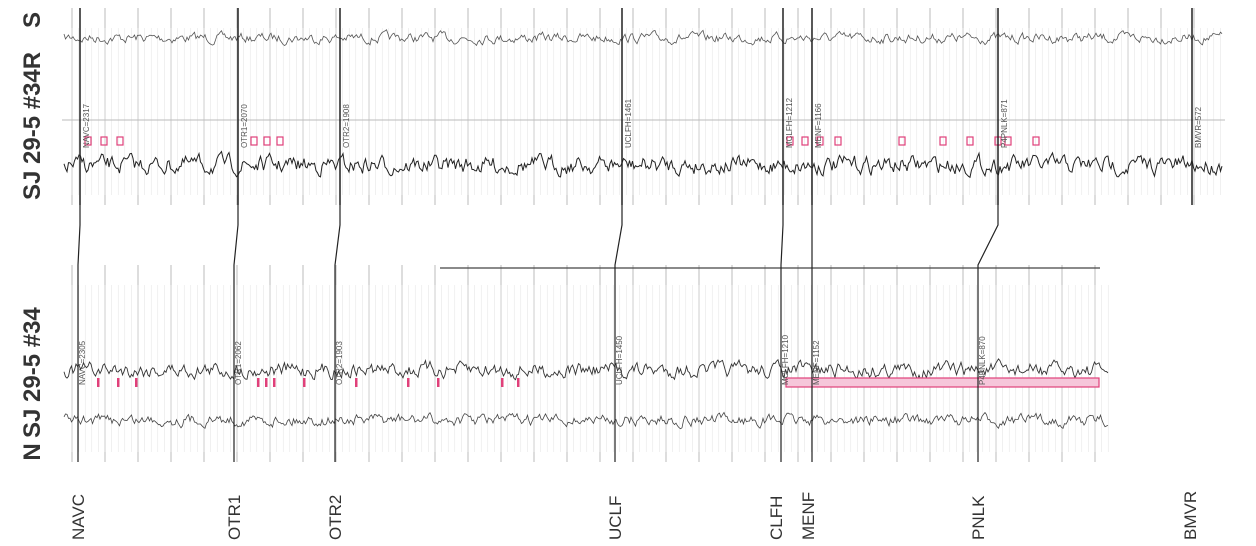 Image resolution: width=1256 pixels, height=546 pixels. What do you see at coordinates (32, 372) in the screenshot?
I see `well-name: SJ 29-5 #34` at bounding box center [32, 372].